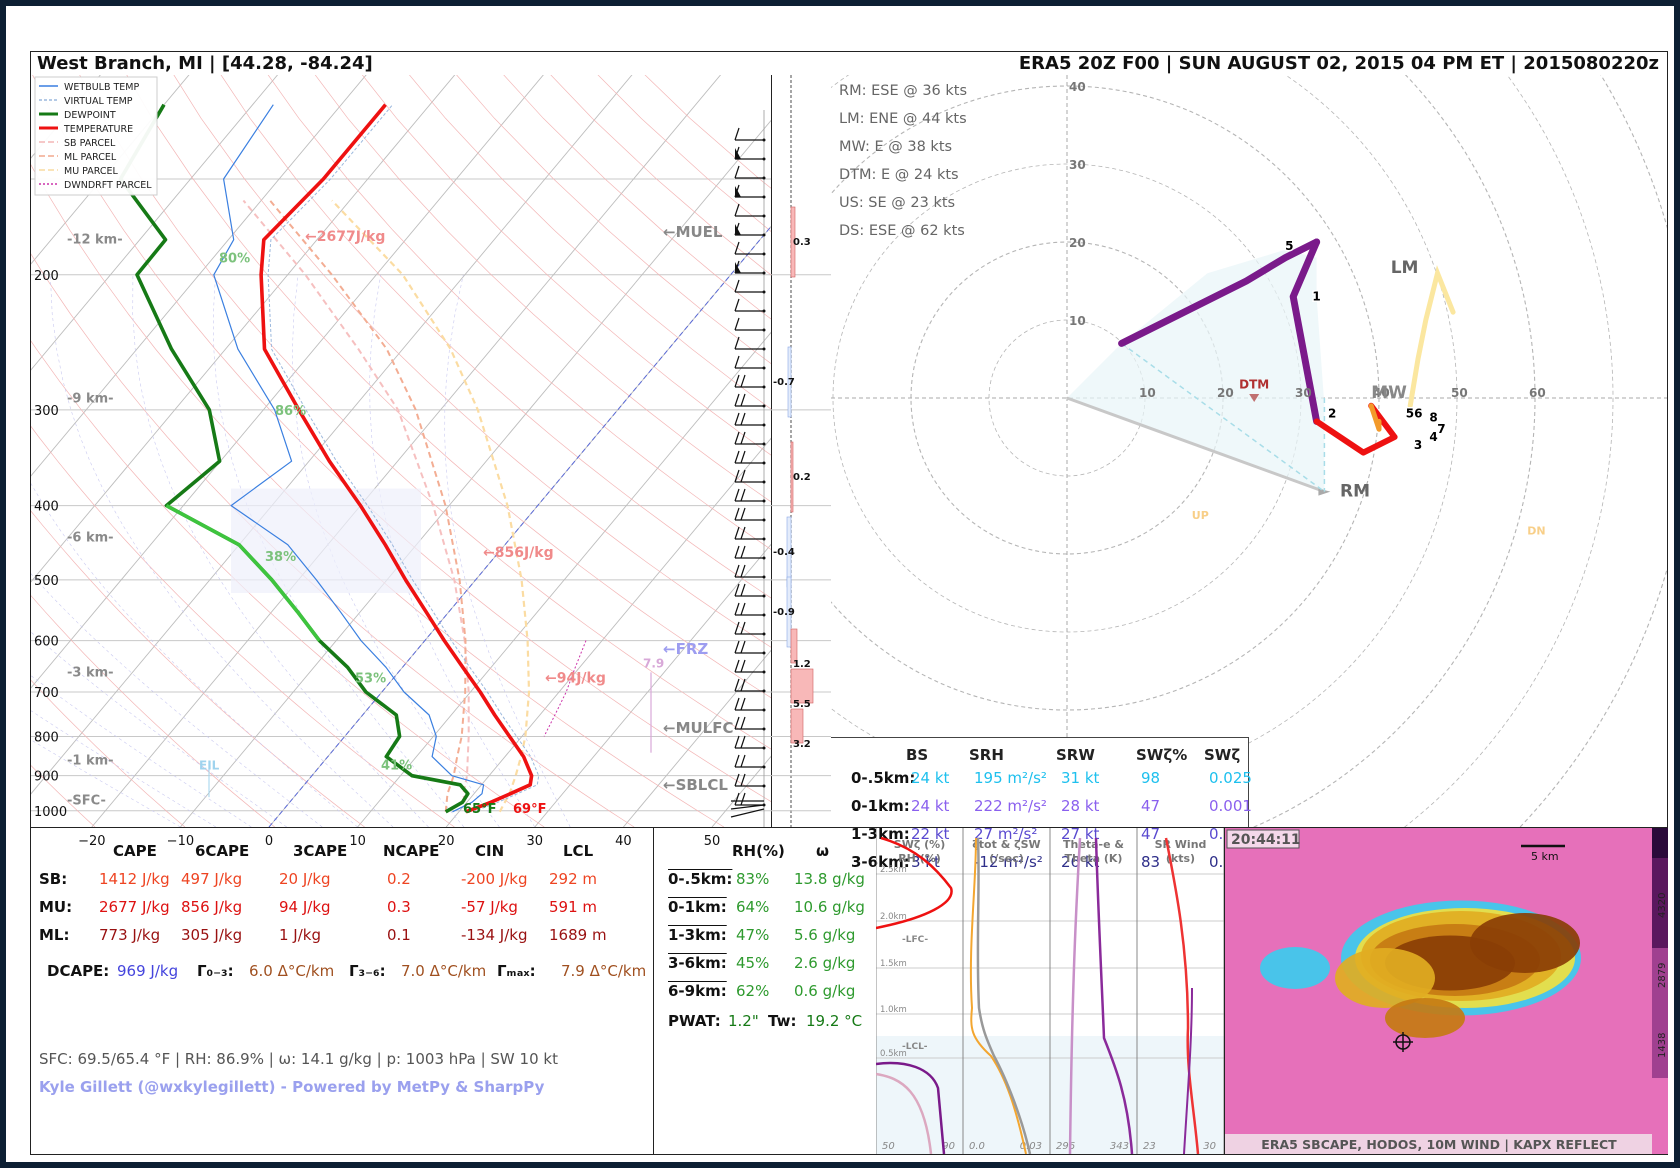  I want to click on kin-row-label: 1-3km:, so click(880, 834).